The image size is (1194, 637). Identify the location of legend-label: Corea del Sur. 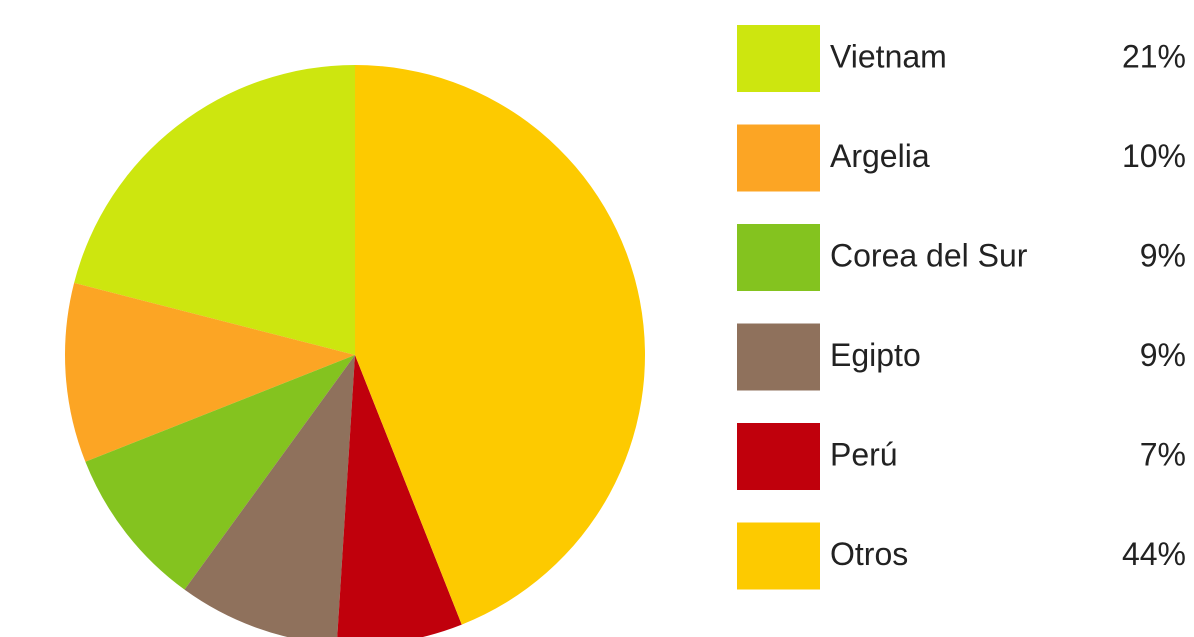
(929, 255).